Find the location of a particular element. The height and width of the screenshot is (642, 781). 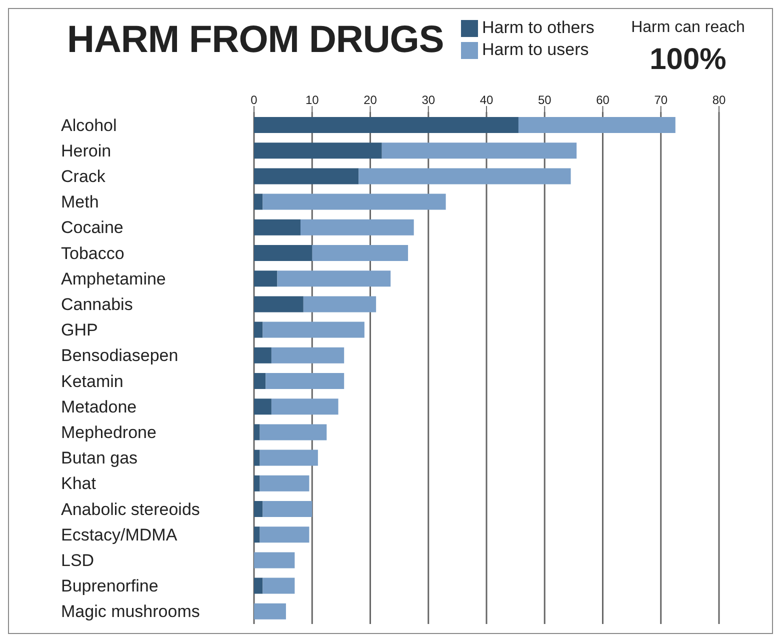

y-tick-label: GHP is located at coordinates (79, 330).